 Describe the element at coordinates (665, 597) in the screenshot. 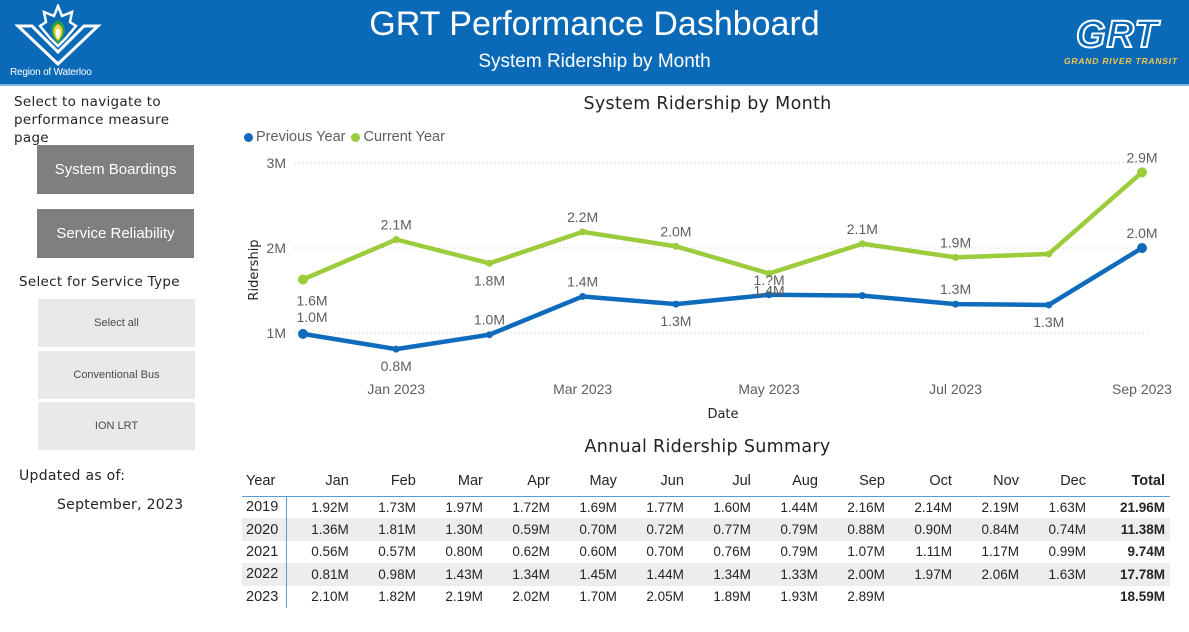

I see `month-value-cell: 2.05M` at that location.